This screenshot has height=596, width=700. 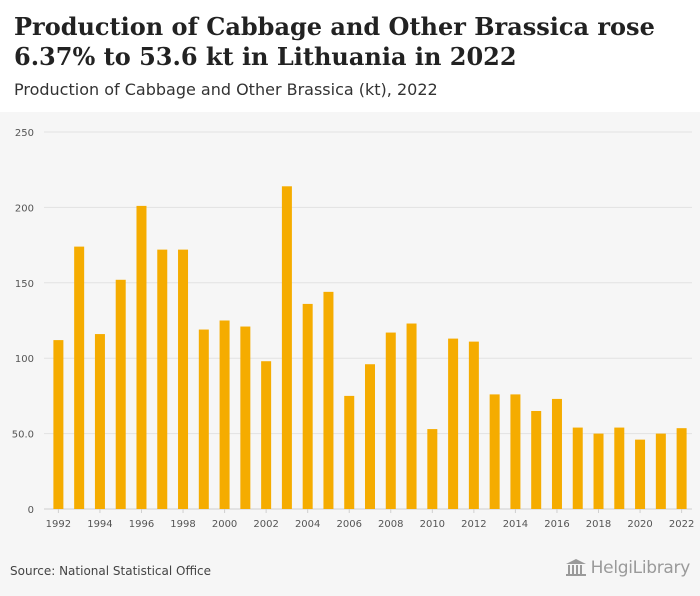 What do you see at coordinates (141, 524) in the screenshot?
I see `x-tick-label: 1996` at bounding box center [141, 524].